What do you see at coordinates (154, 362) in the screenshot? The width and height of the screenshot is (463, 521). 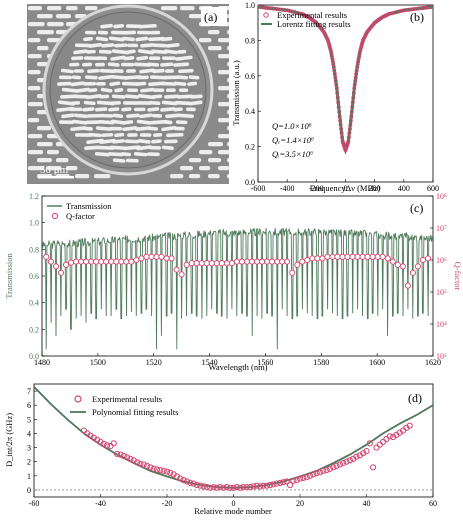 I see `x-tick-label: 1520` at bounding box center [154, 362].